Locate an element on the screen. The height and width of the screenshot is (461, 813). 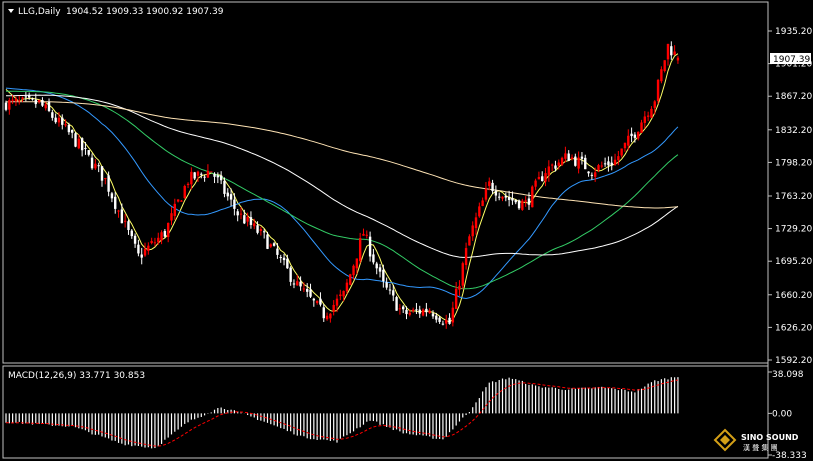
diamond-inner-icon is located at coordinates (725, 440).